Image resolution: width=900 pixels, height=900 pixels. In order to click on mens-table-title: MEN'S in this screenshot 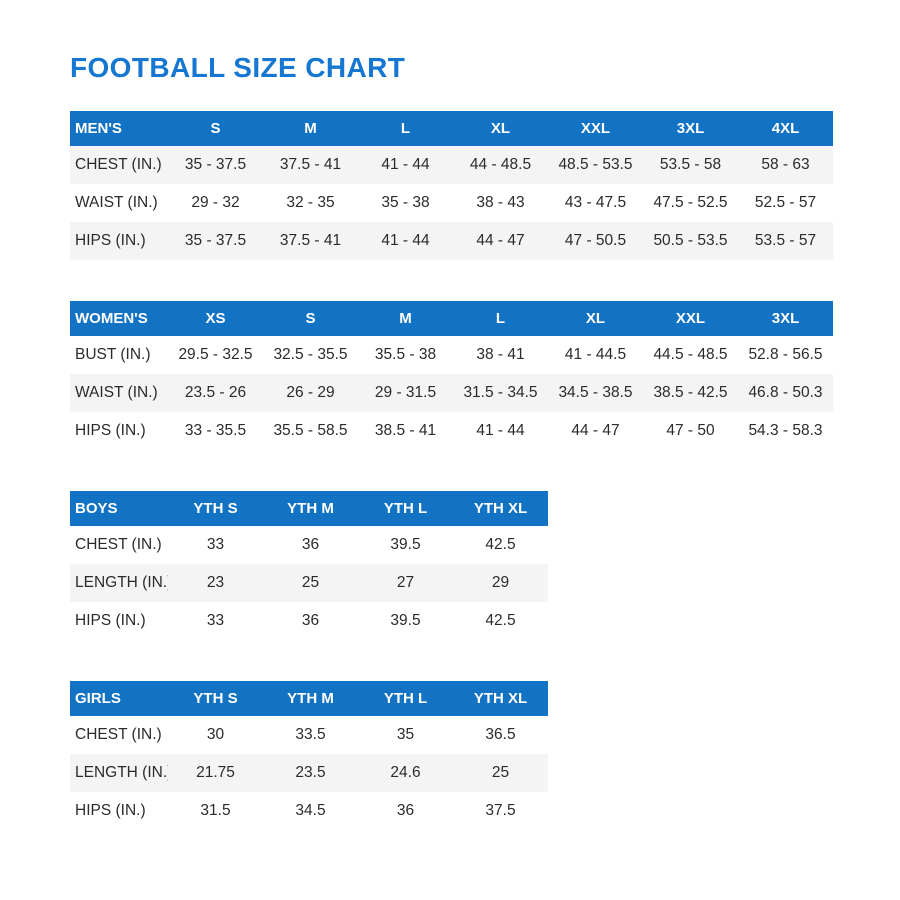, I will do `click(119, 128)`.